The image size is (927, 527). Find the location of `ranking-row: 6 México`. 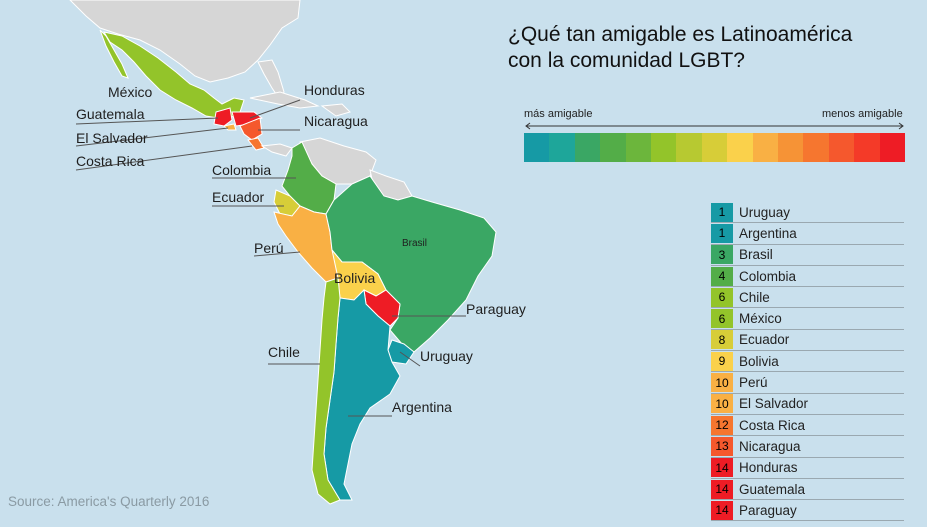

ranking-row: 6 México is located at coordinates (807, 319).